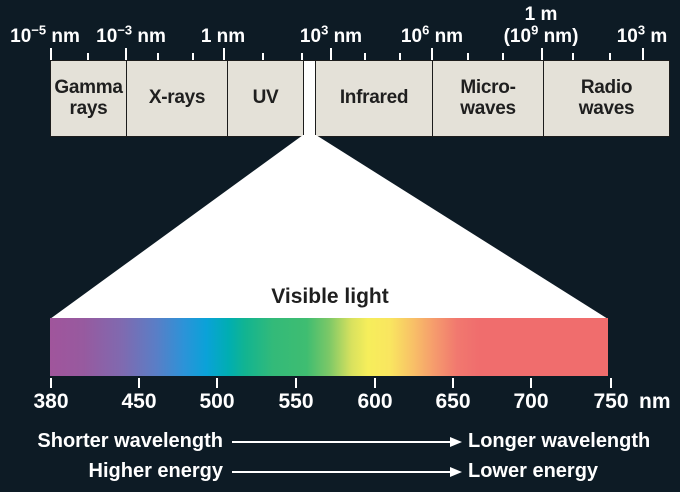 The height and width of the screenshot is (492, 680). I want to click on shorter-wavelength-label: Shorter wavelength, so click(130, 441).